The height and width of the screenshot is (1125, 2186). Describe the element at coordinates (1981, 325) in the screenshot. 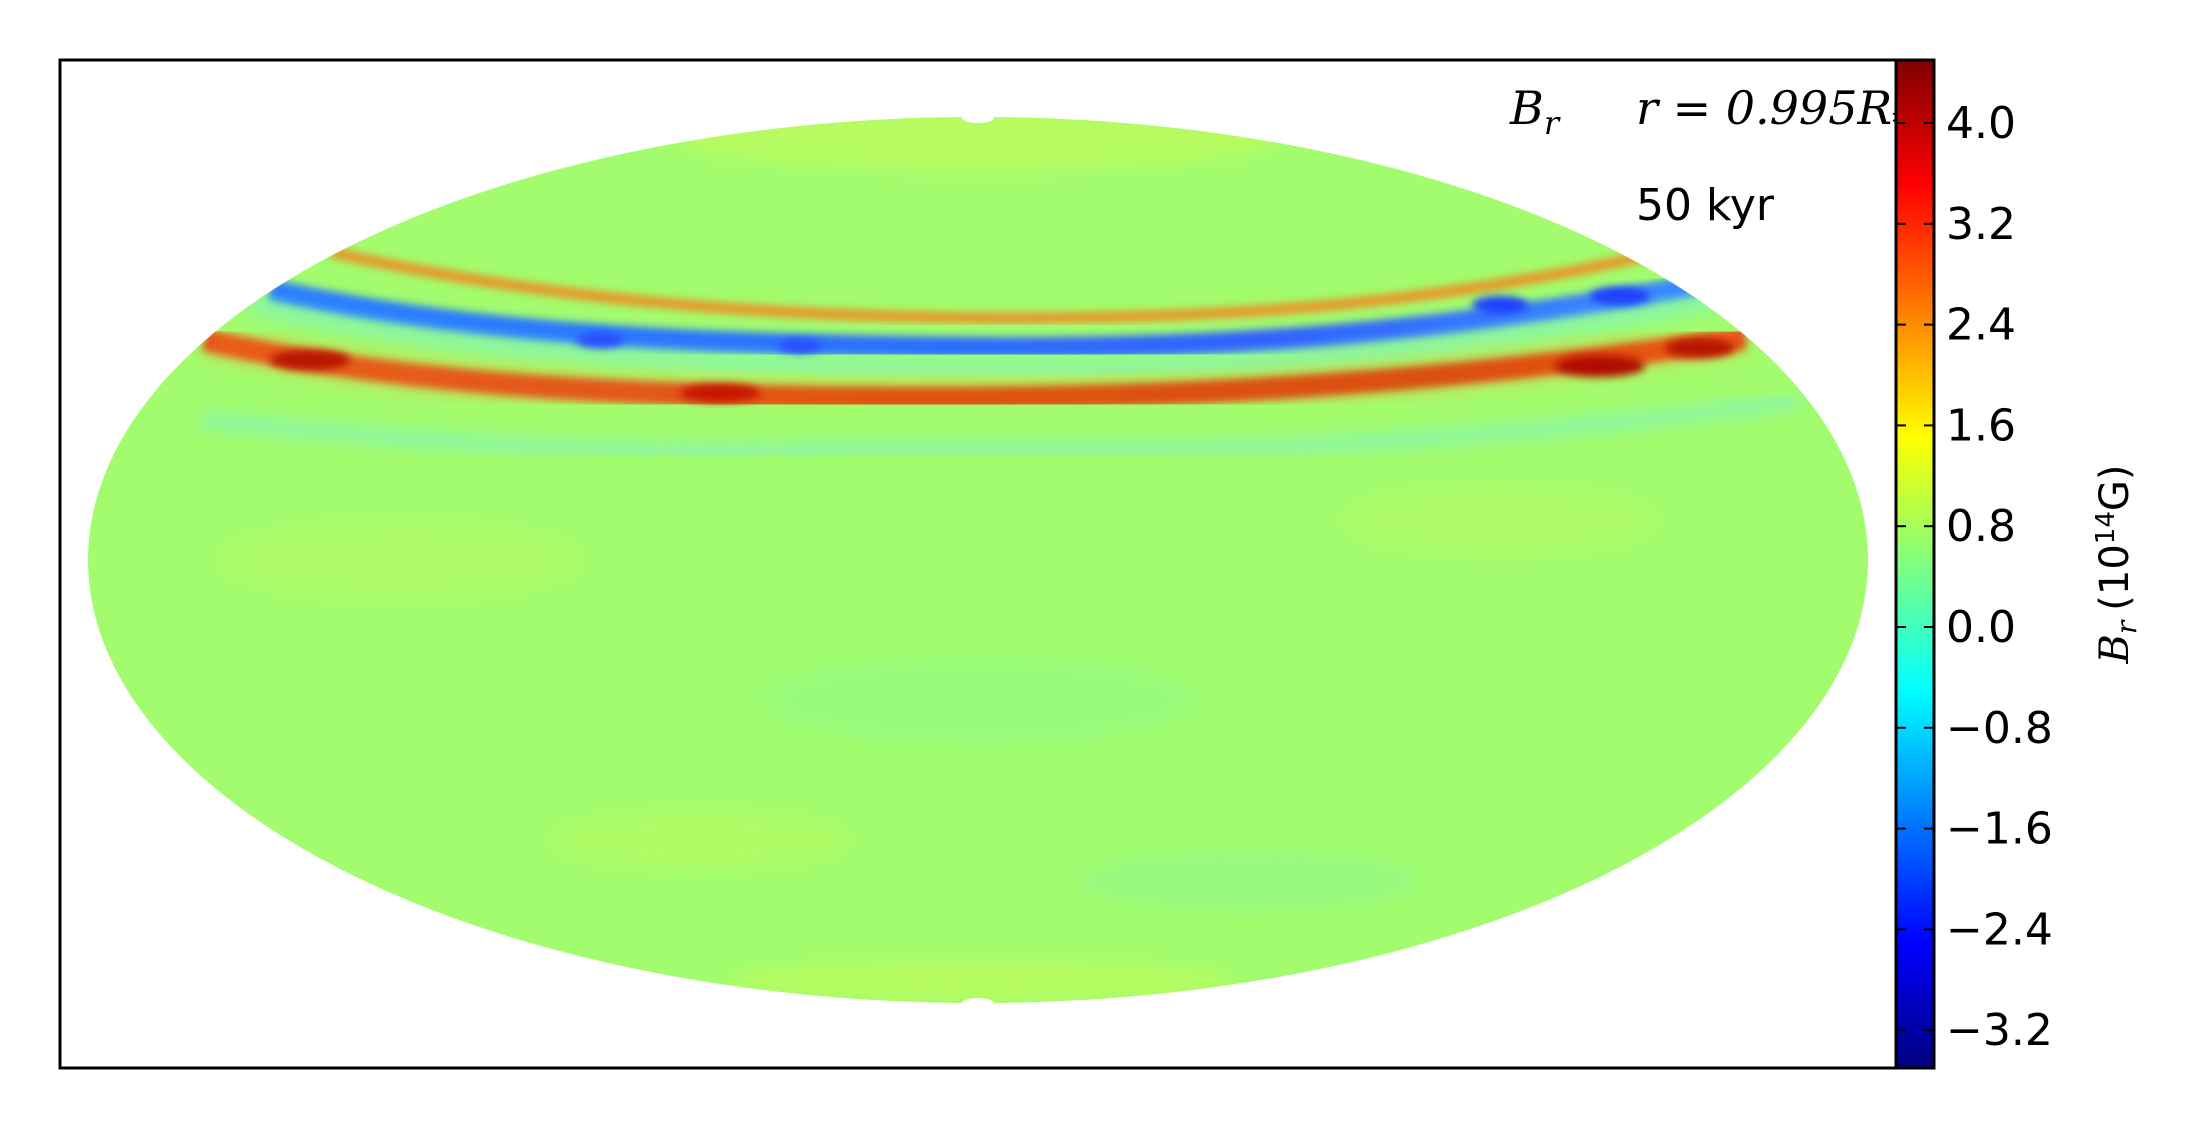

I see `colorbar-tick-label: 2.4` at that location.